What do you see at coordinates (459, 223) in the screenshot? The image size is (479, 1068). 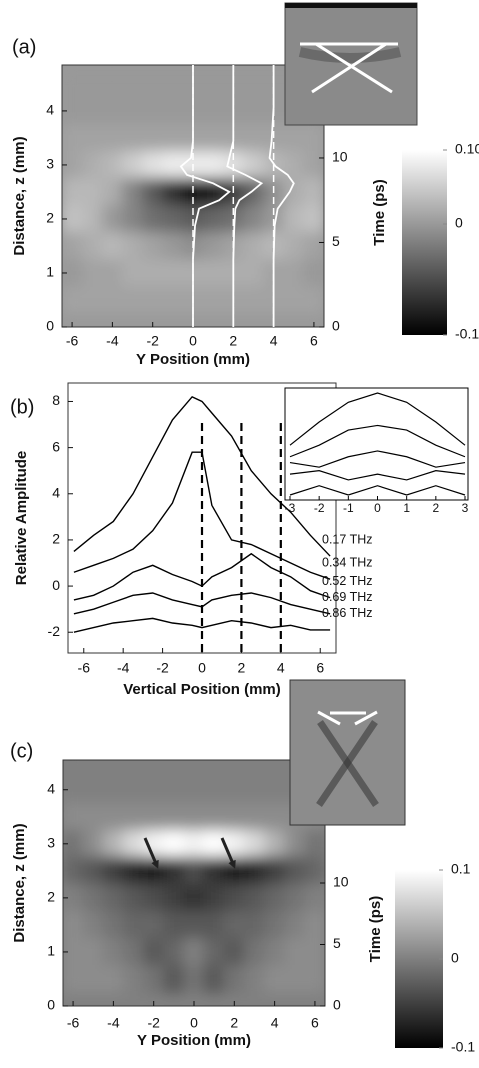 I see `colorbar-tick-label: 0` at bounding box center [459, 223].